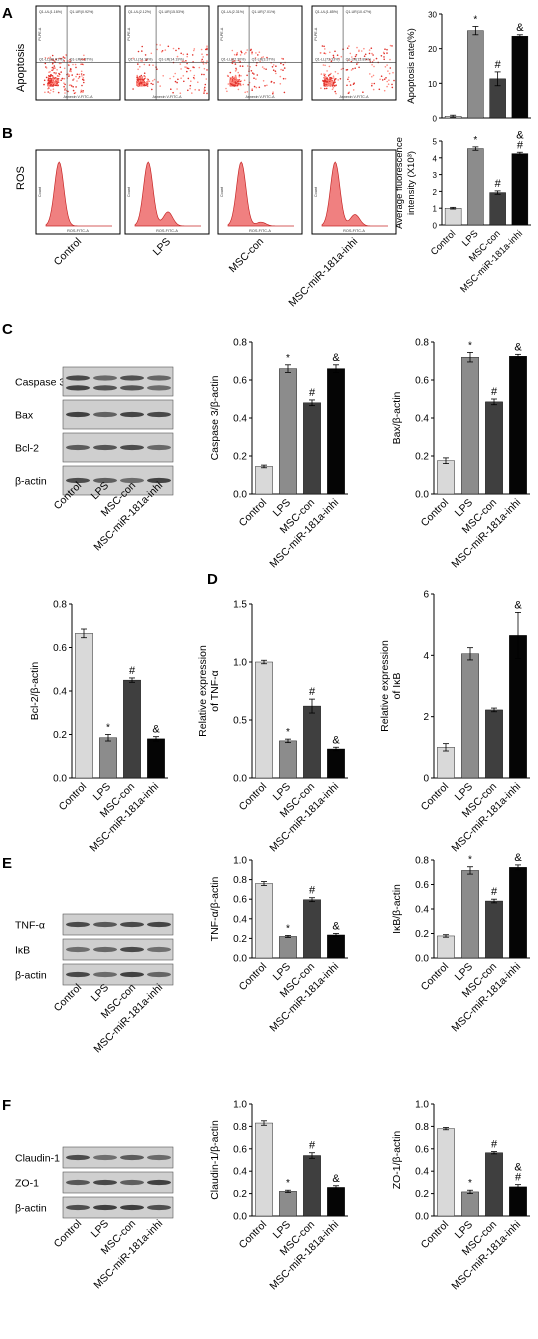 This screenshot has width=538, height=1339. I want to click on quadrant-lr-label: Q1-LR(3.37%), so click(263, 59).